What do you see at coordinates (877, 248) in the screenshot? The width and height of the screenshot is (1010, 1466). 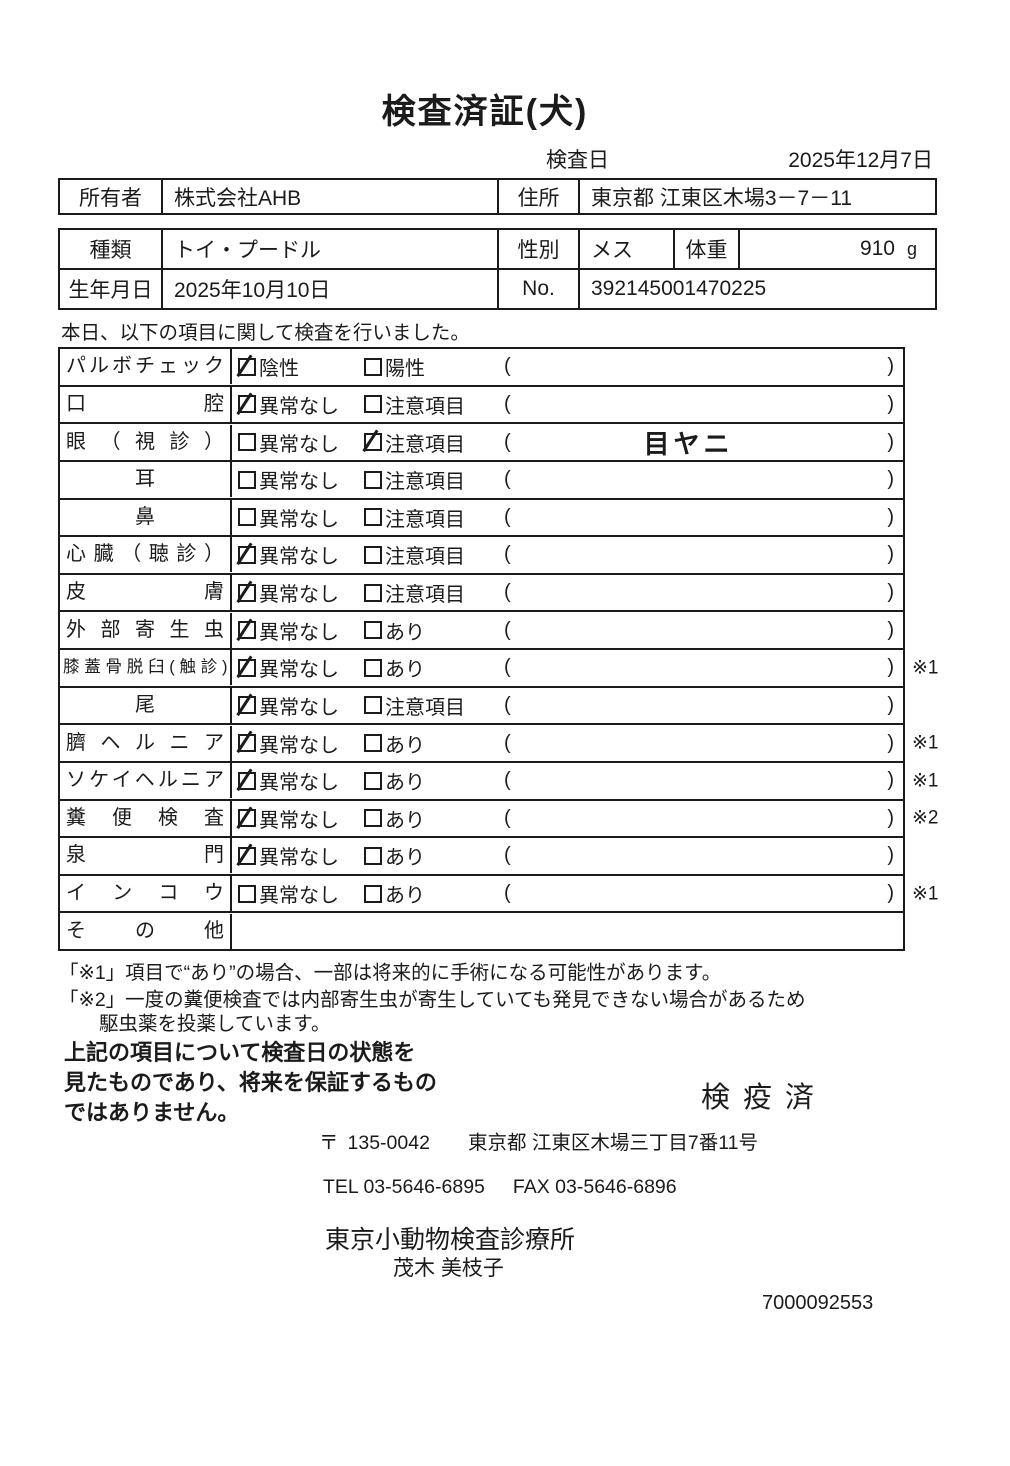 I see `weight-value: 910` at bounding box center [877, 248].